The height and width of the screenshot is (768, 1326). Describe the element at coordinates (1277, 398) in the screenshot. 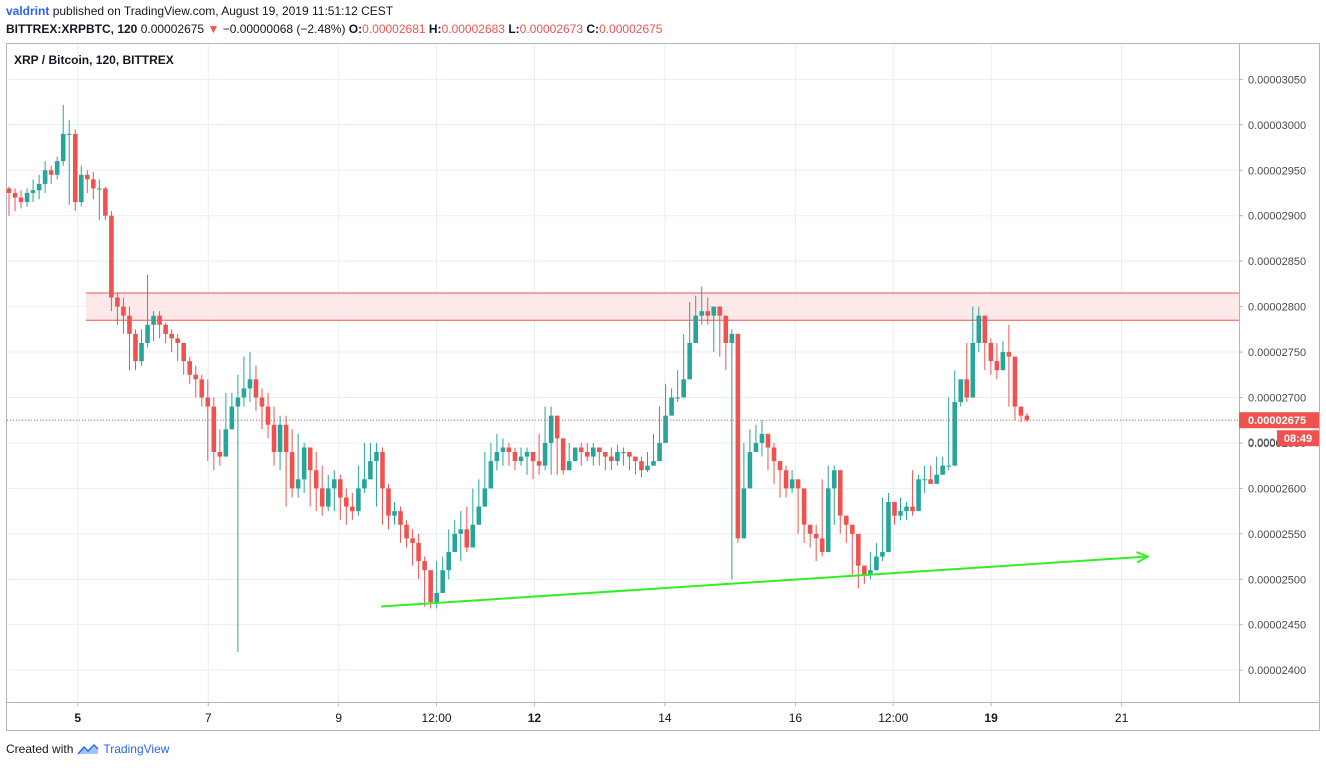

I see `y-tick-label: 0.00002700` at that location.